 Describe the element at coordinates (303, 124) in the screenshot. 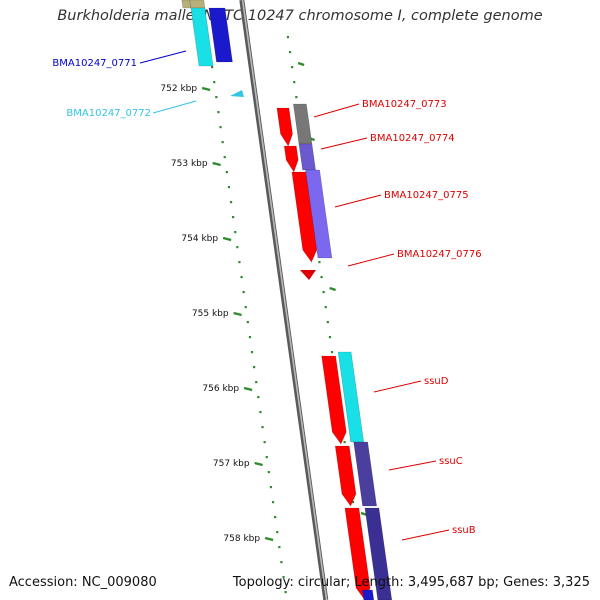

I see `cog-band-gray` at that location.